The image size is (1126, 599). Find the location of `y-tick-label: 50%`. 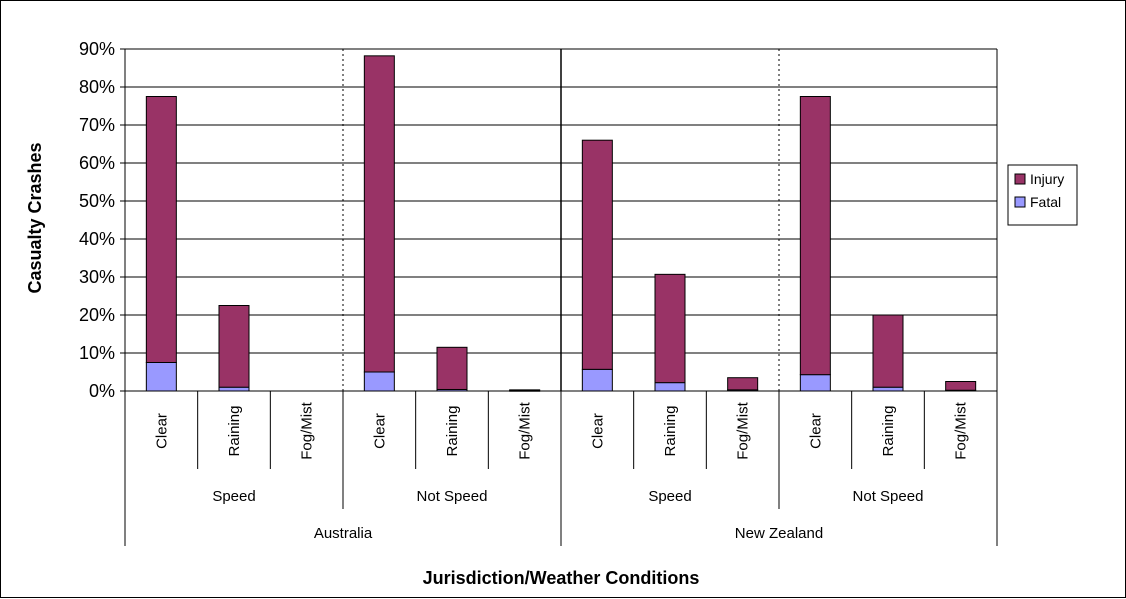

y-tick-label: 50% is located at coordinates (97, 201).